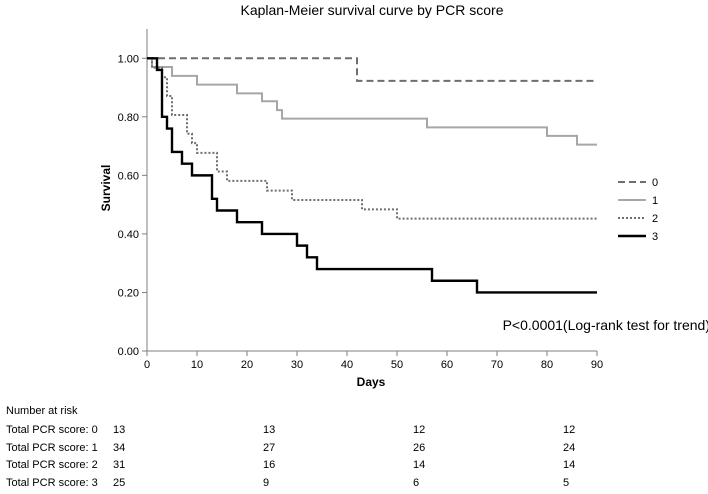 Image resolution: width=708 pixels, height=494 pixels. I want to click on legend-label-2: 2, so click(655, 219).